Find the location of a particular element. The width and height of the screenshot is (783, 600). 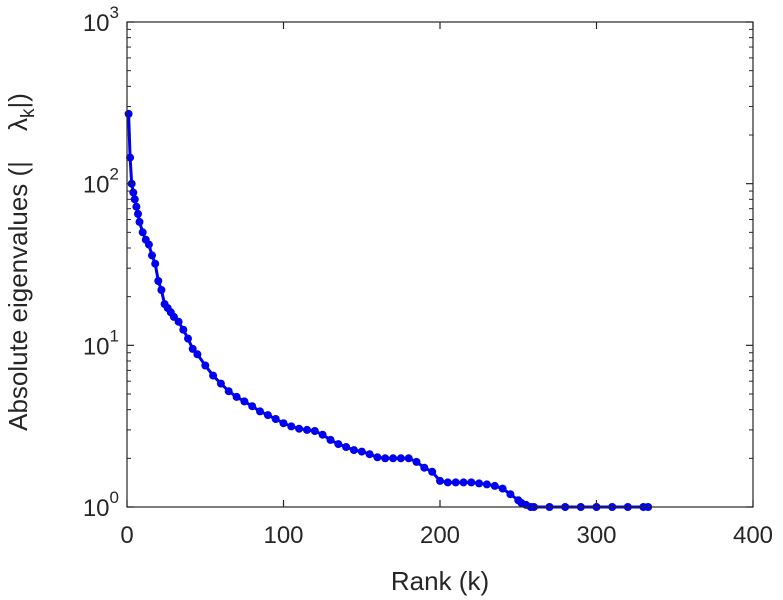

y-axis-label: Absolute eigenvalues (| λk|) is located at coordinates (21, 262).